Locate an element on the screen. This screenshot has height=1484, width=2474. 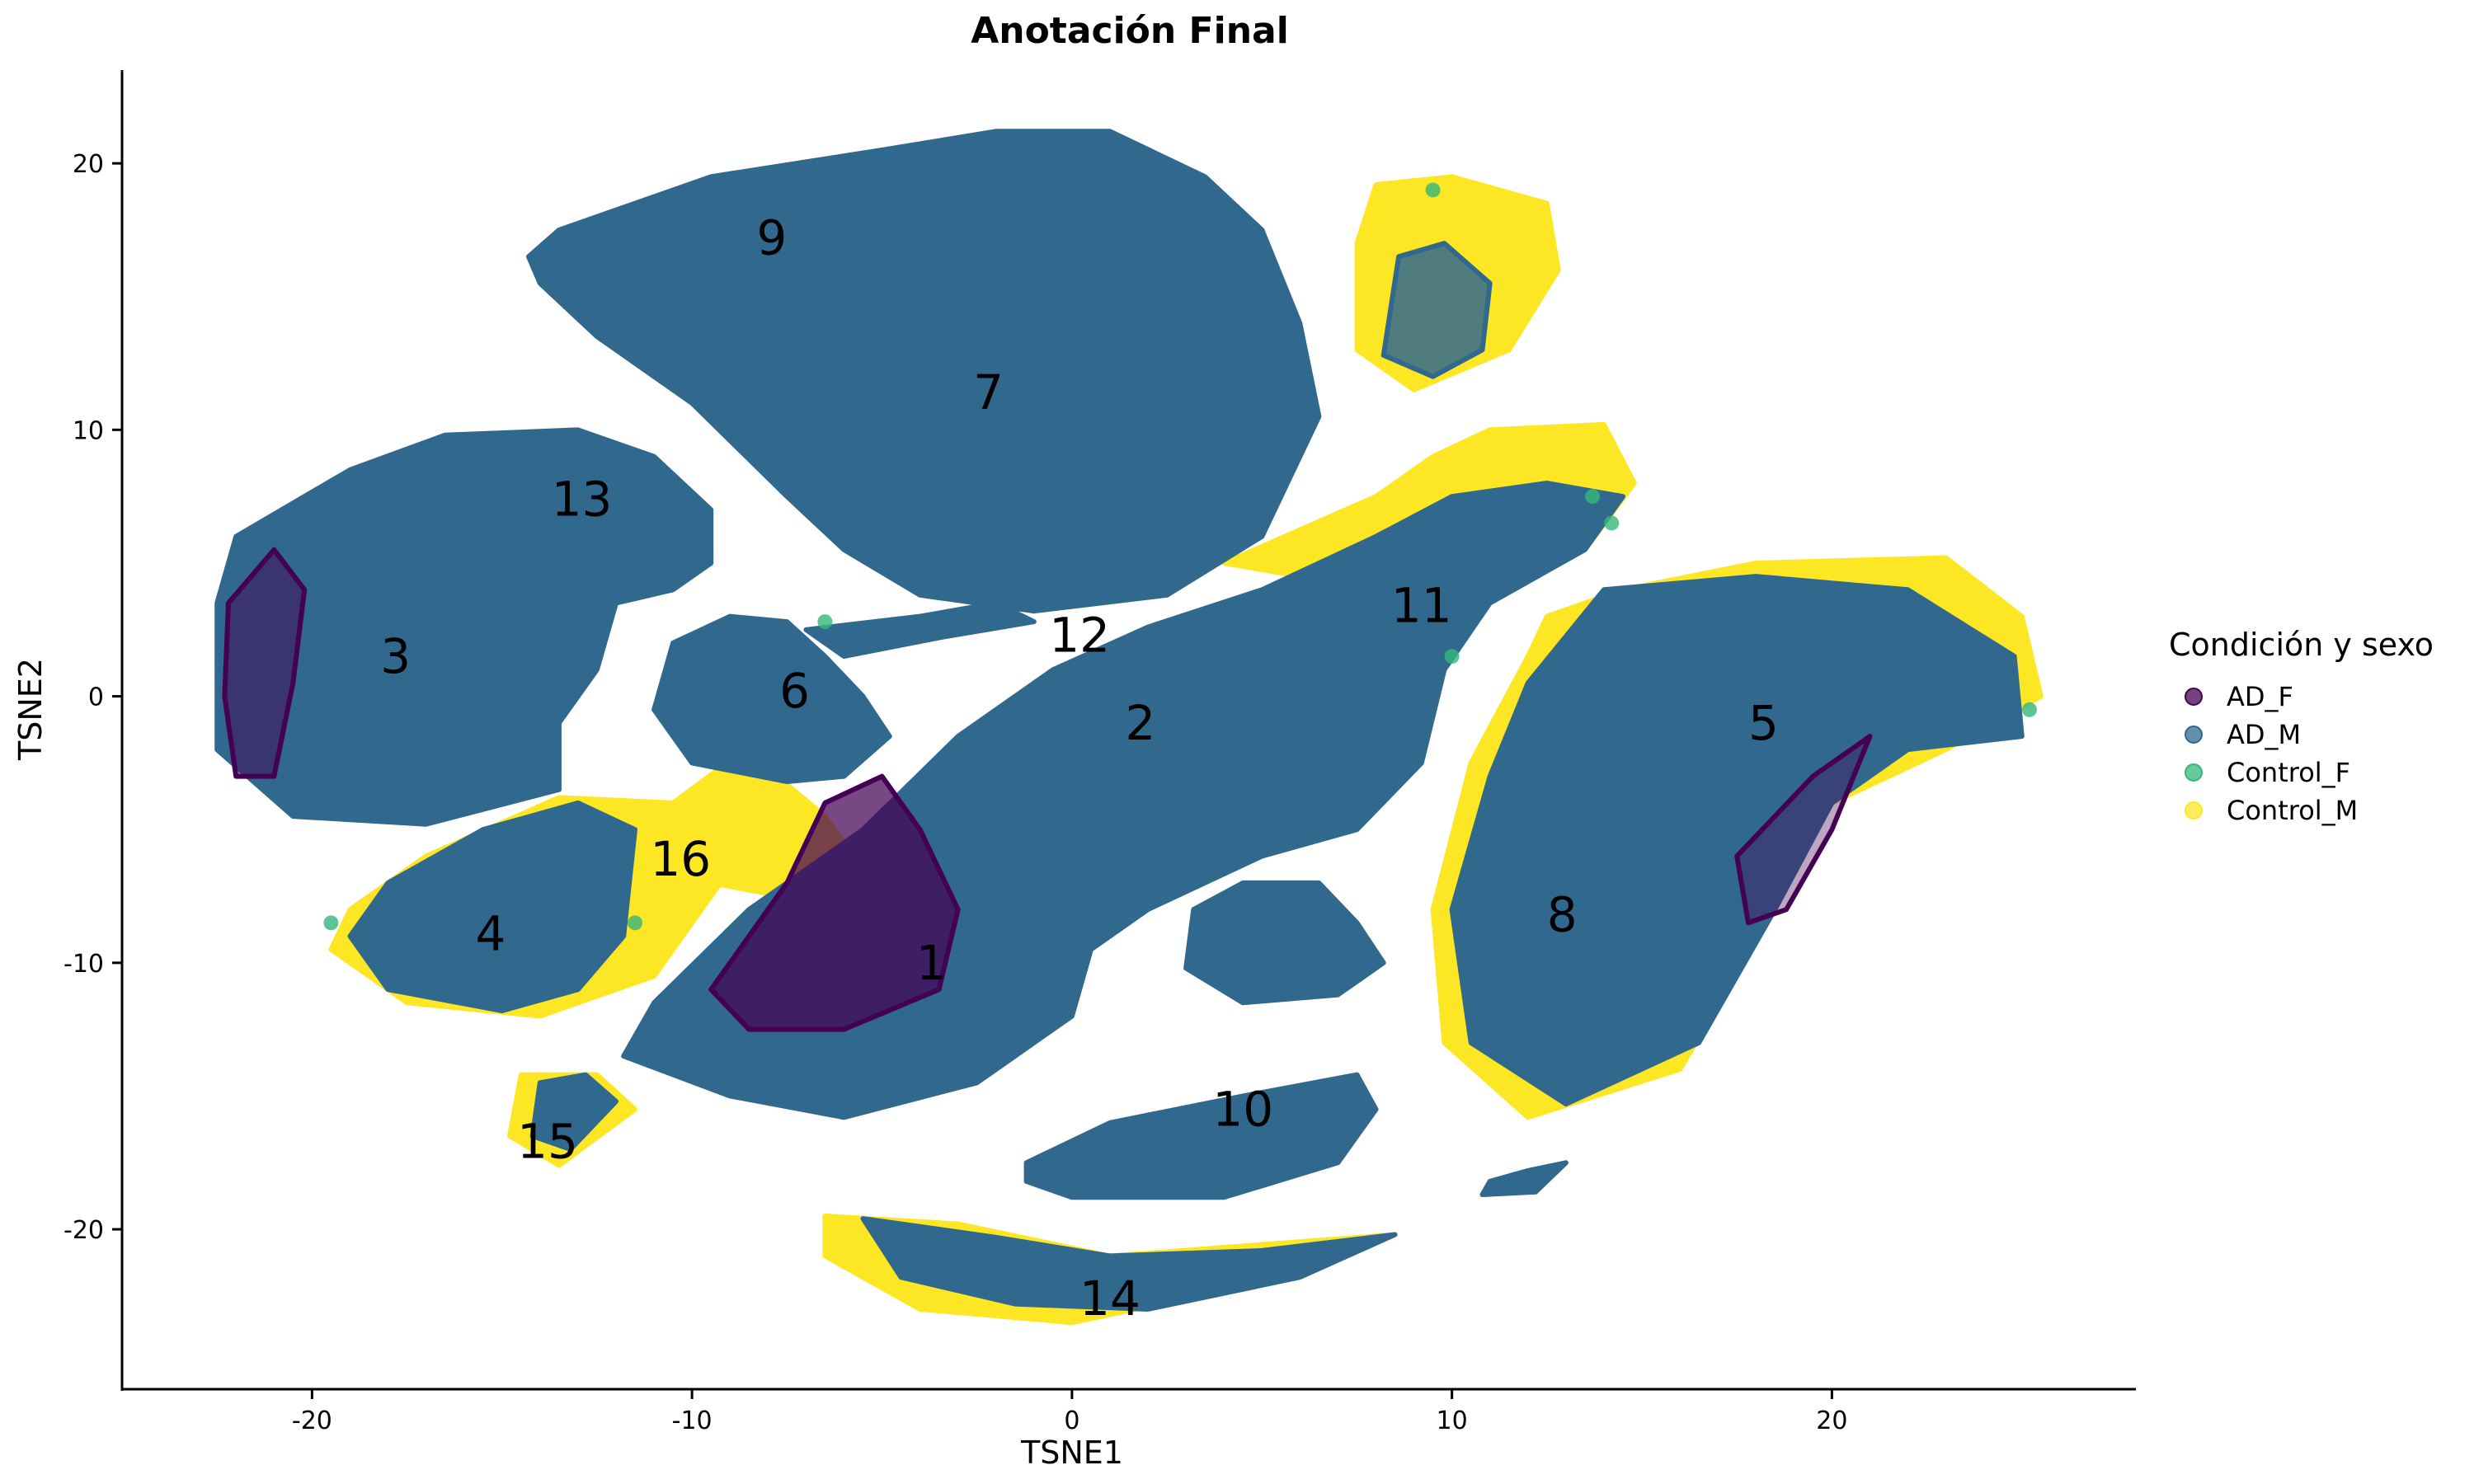
x-tick-label: -10 is located at coordinates (692, 1421).